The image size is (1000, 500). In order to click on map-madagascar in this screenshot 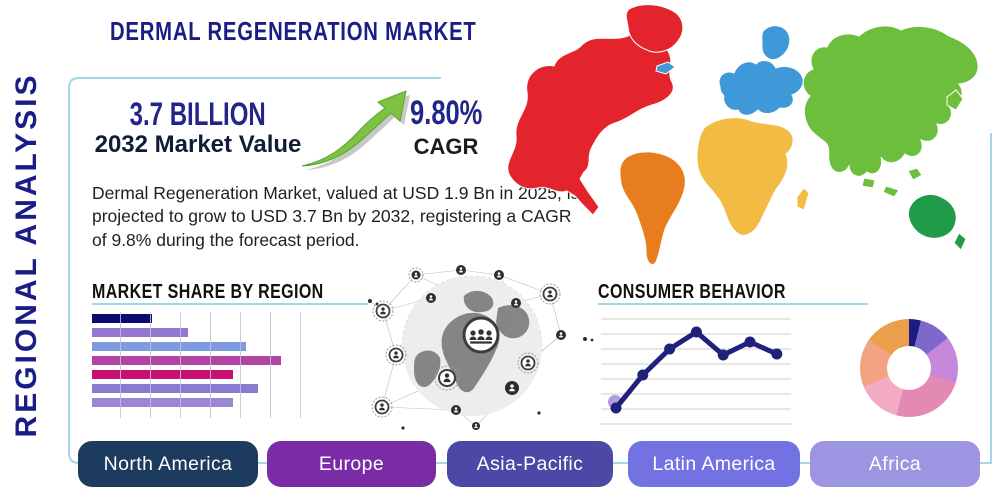, I will do `click(803, 199)`.